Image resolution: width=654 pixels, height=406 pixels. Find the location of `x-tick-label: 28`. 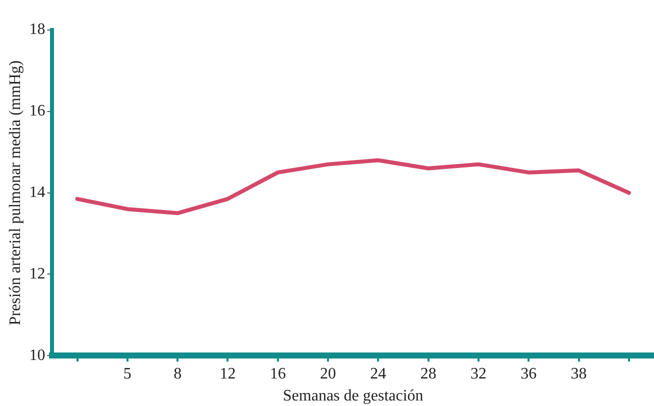

x-tick-label: 28 is located at coordinates (428, 373).